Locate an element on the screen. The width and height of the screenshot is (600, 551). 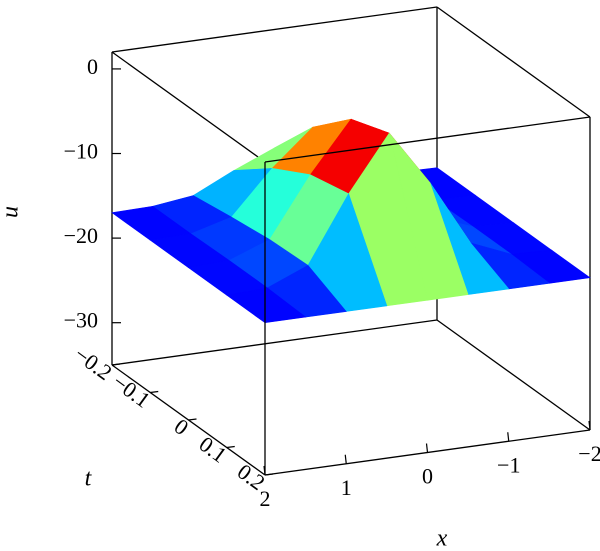
z-tick-label: −30 is located at coordinates (81, 320).